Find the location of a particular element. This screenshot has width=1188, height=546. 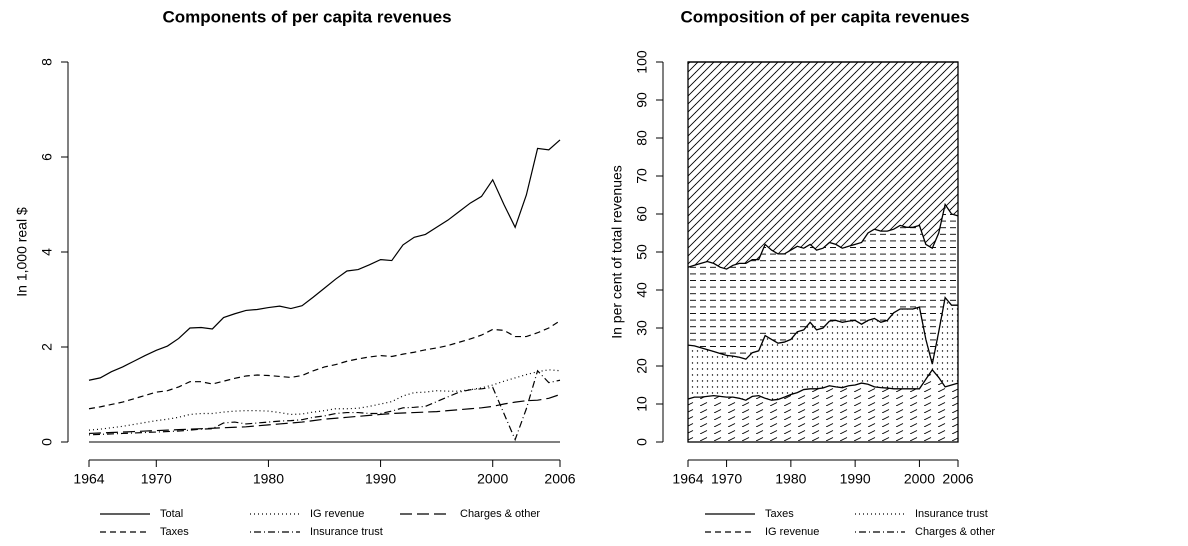

y-tick-label: 40 is located at coordinates (642, 290).